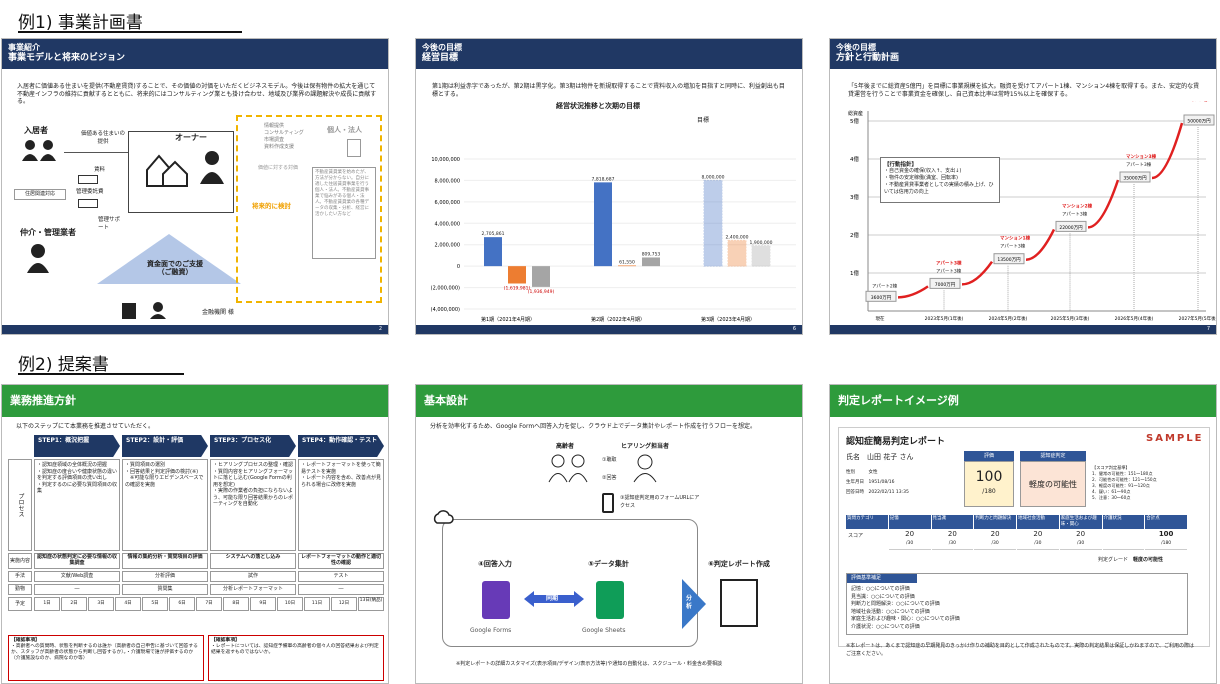  Describe the element at coordinates (645, 446) in the screenshot. I see `label-hearing: ヒアリング担当者` at that location.